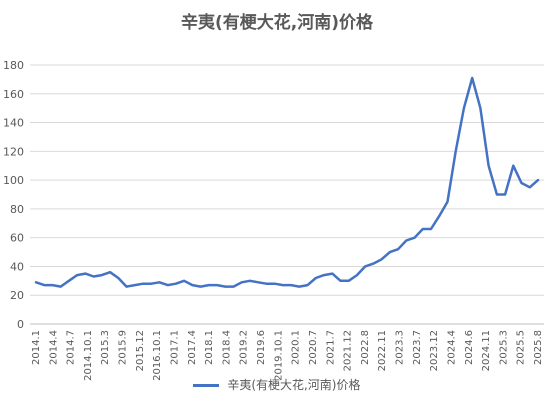 This screenshot has height=408, width=554. Describe the element at coordinates (434, 350) in the screenshot. I see `x-tick-label: 2023.12` at that location.